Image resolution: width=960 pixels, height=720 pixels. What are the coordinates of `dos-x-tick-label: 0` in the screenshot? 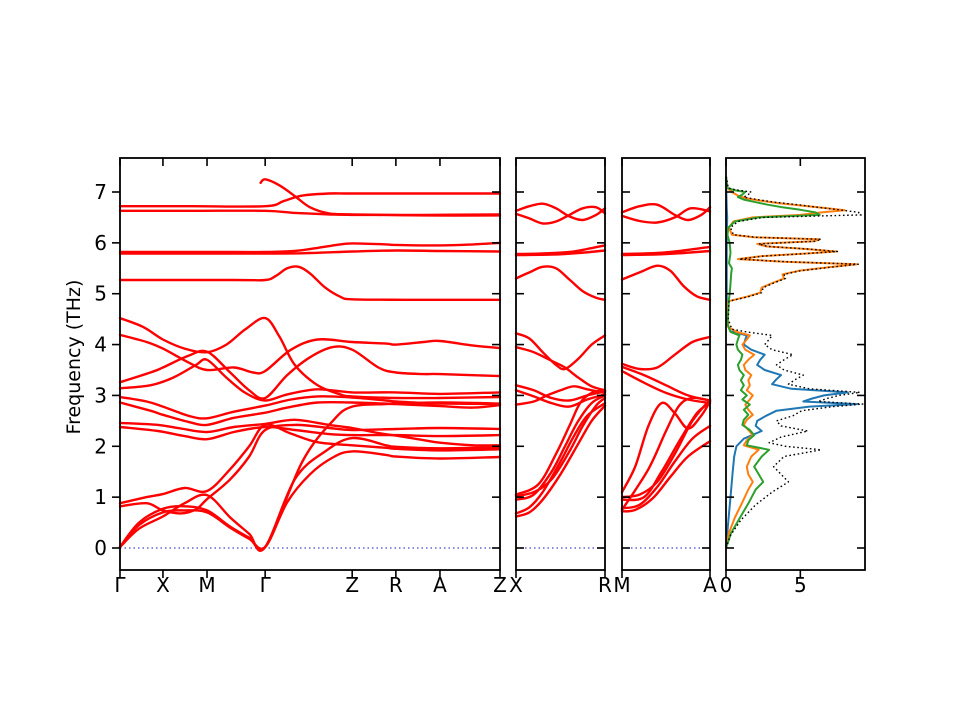 It's located at (726, 585).